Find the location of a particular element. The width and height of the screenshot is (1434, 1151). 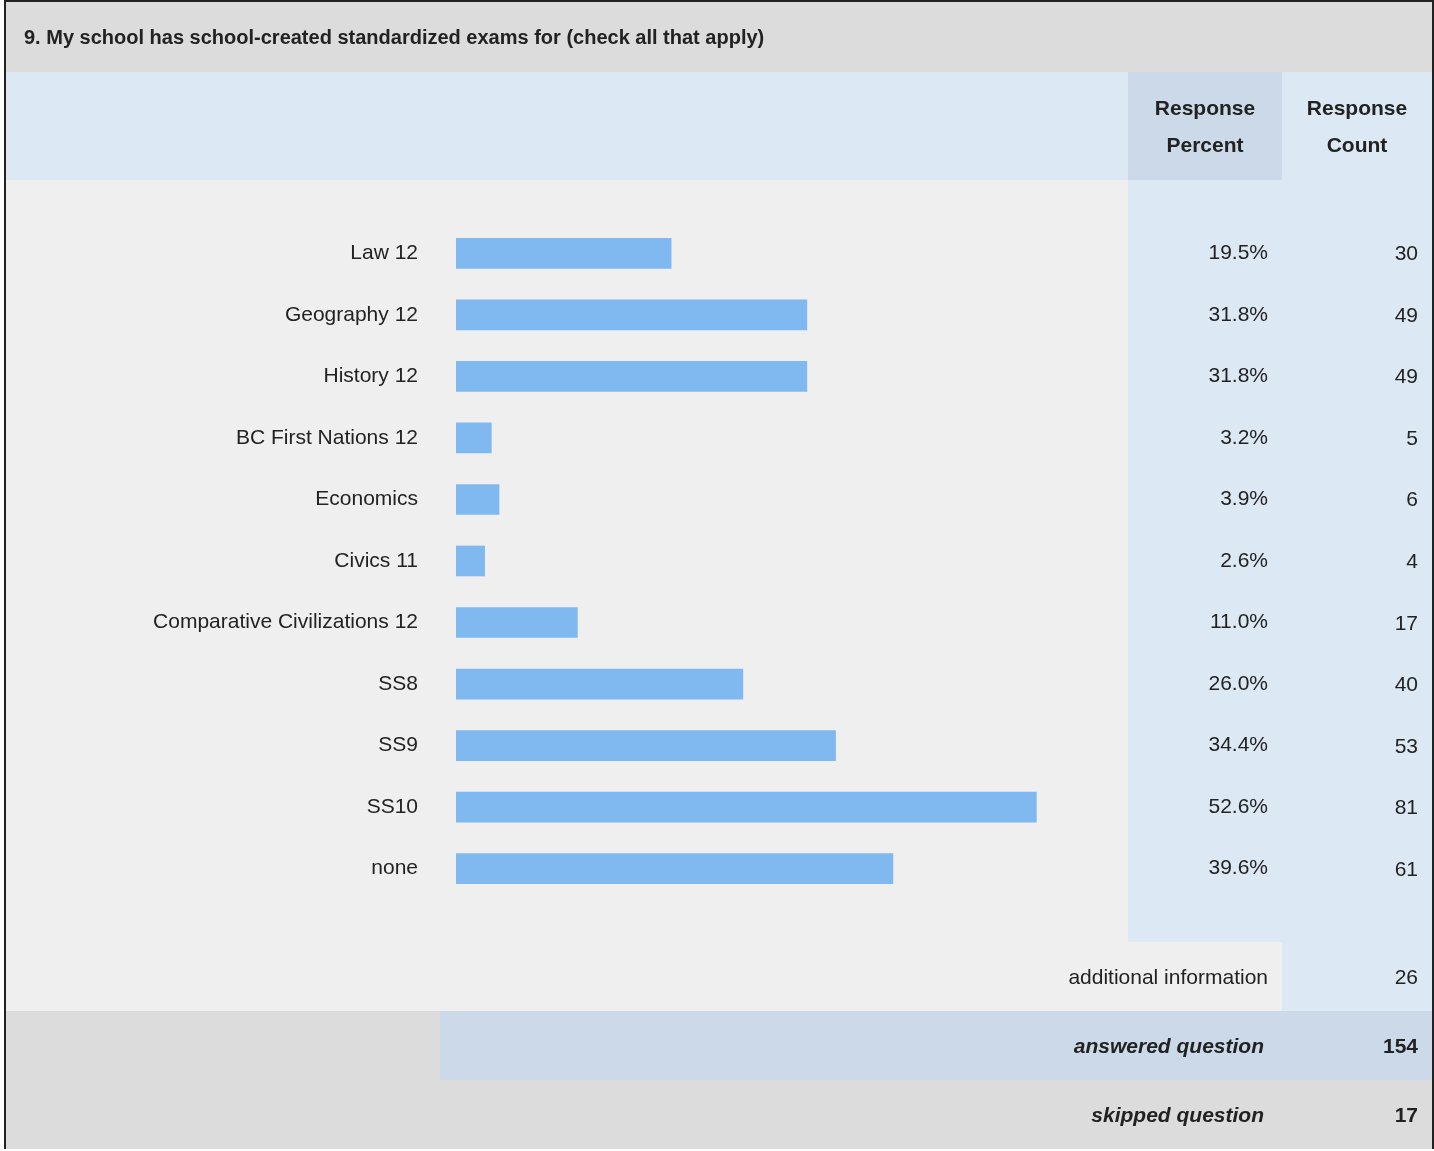

data-label: 17 is located at coordinates (1406, 622).